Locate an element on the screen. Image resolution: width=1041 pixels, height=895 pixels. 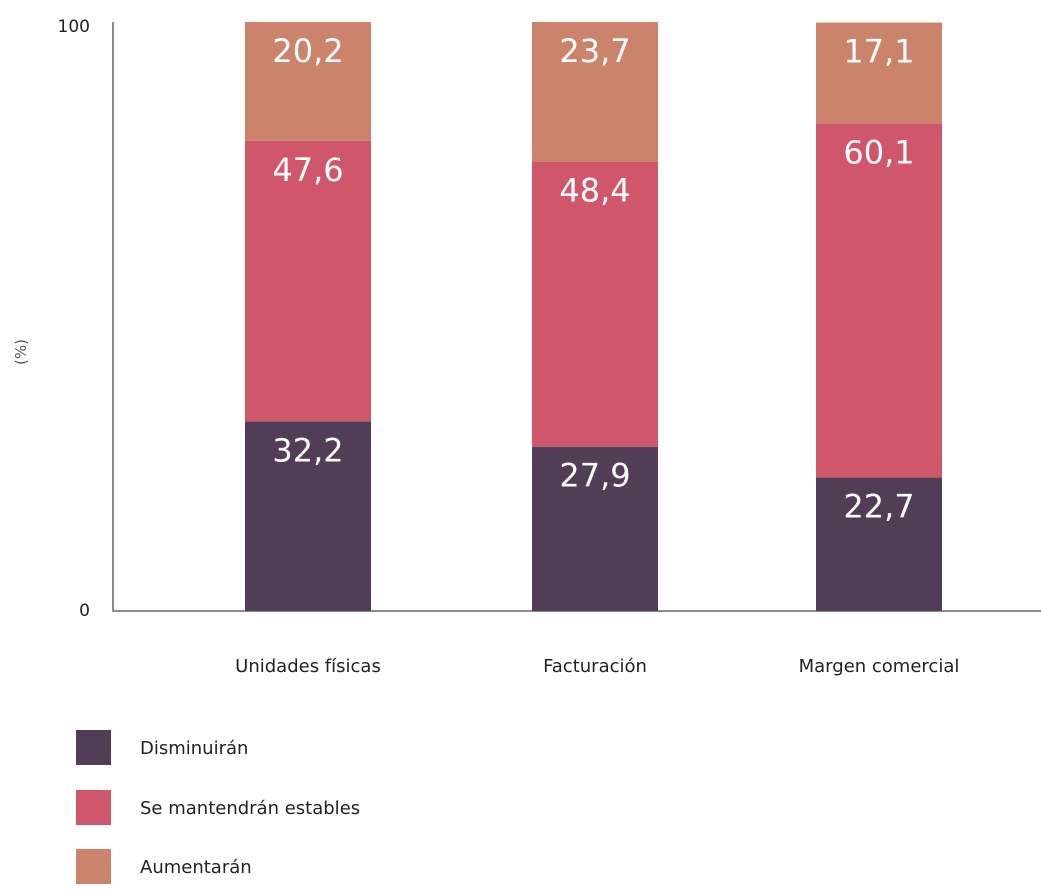
legend-label: Disminuirán is located at coordinates (194, 748).